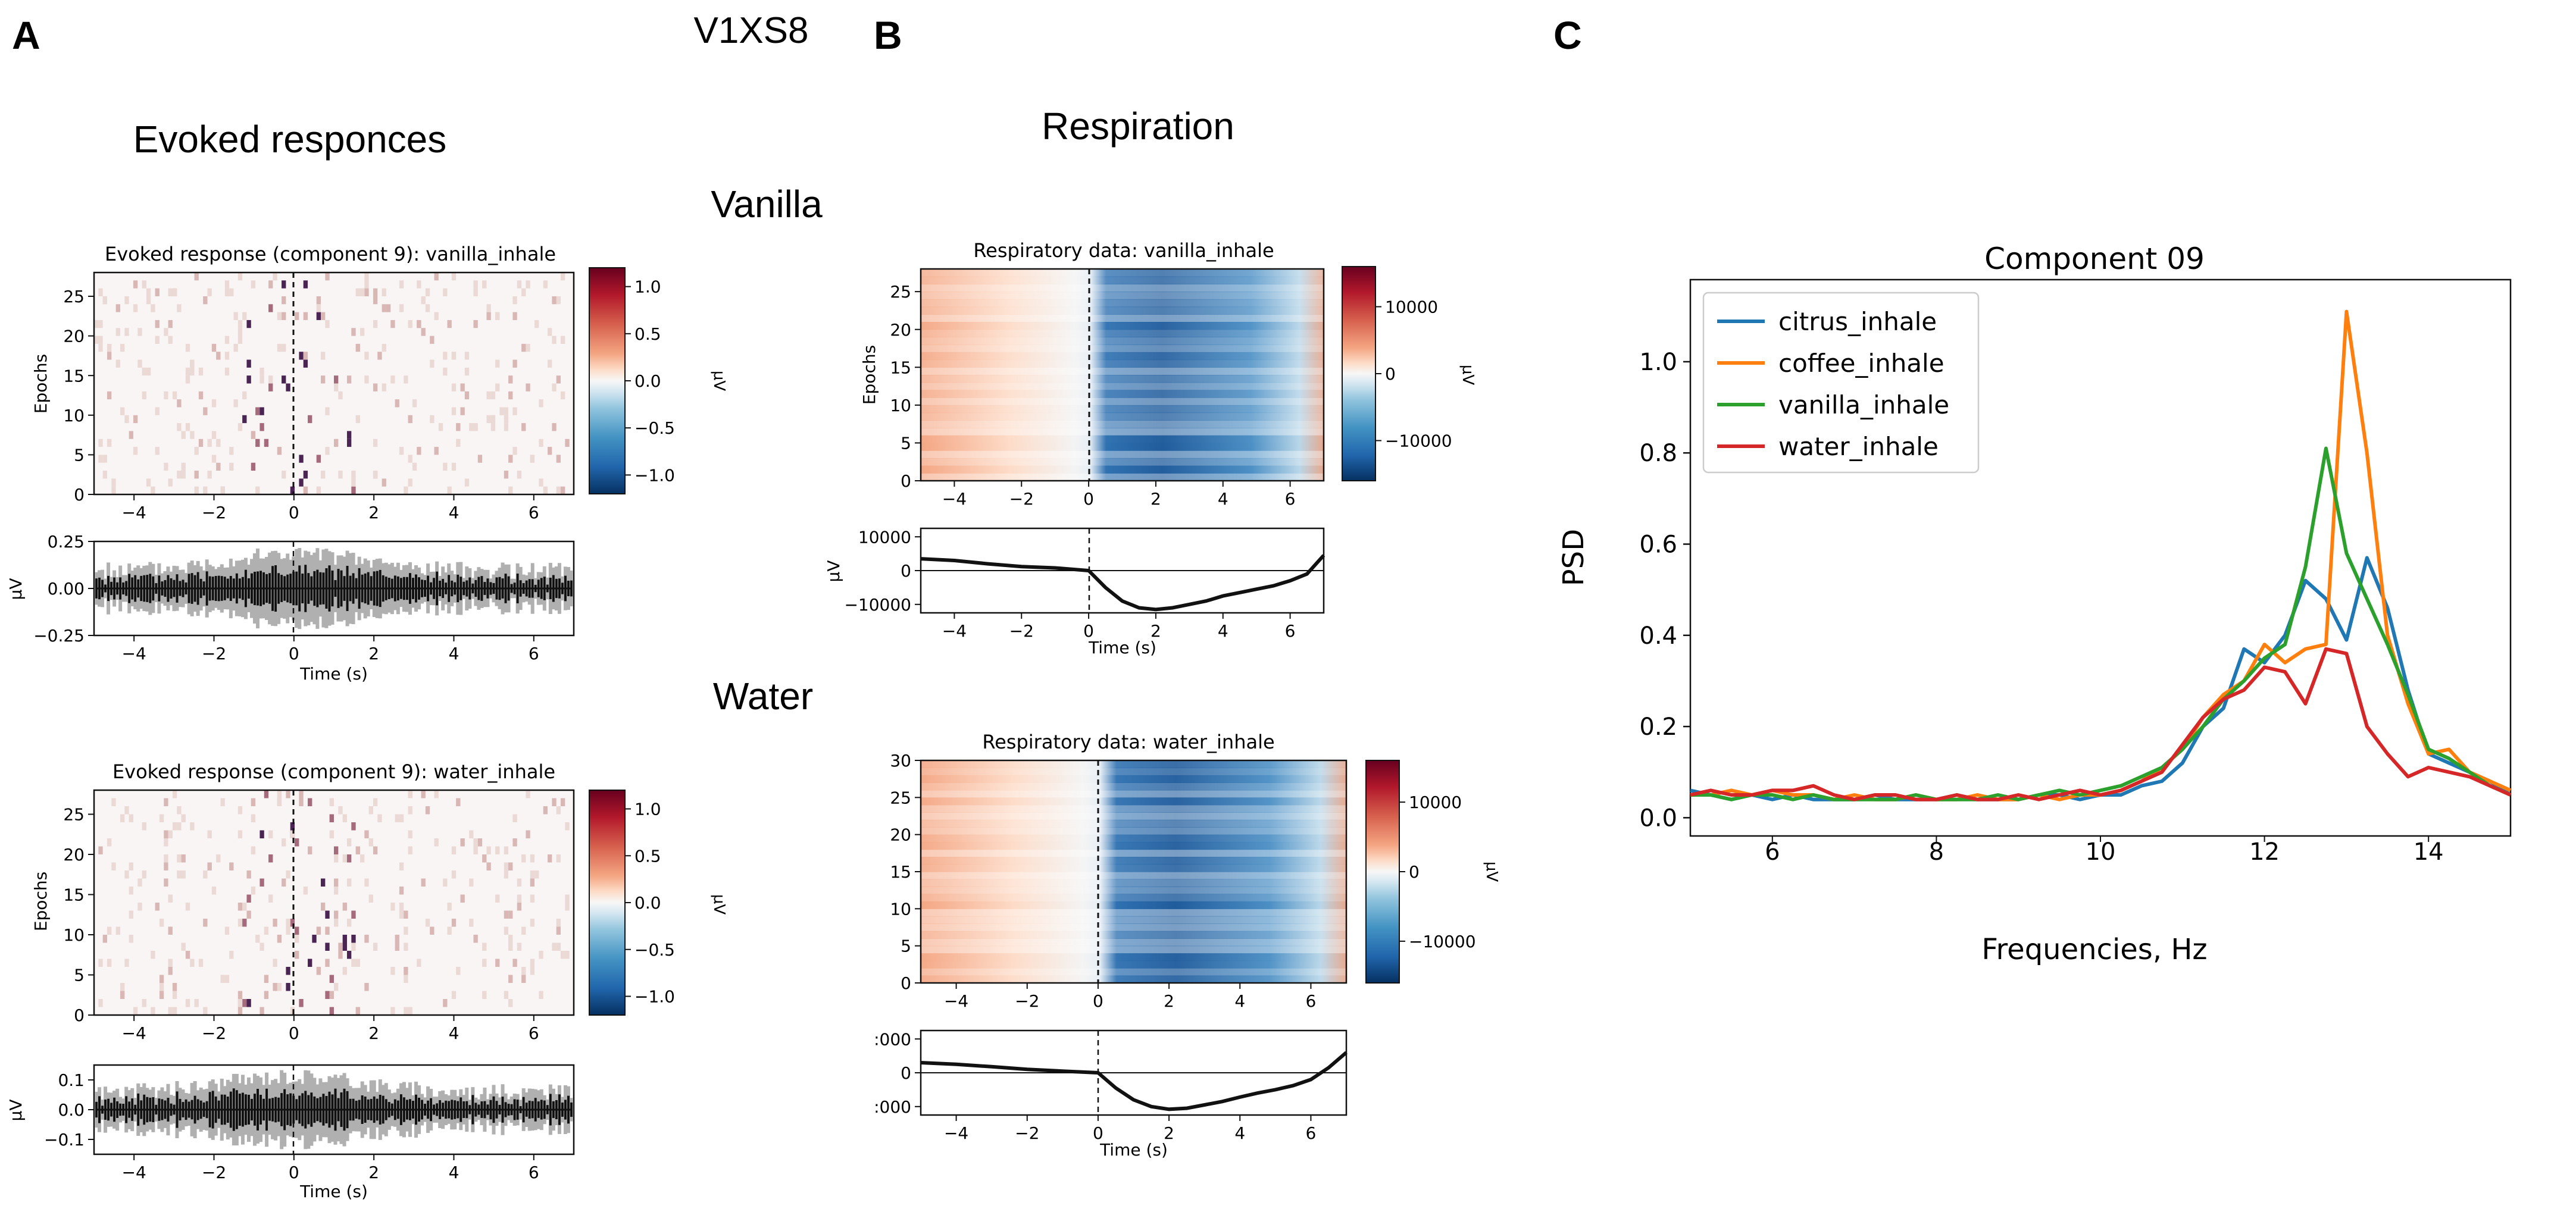  What do you see at coordinates (1435, 802) in the screenshot?
I see `colorbar-tick-label: 10000` at bounding box center [1435, 802].